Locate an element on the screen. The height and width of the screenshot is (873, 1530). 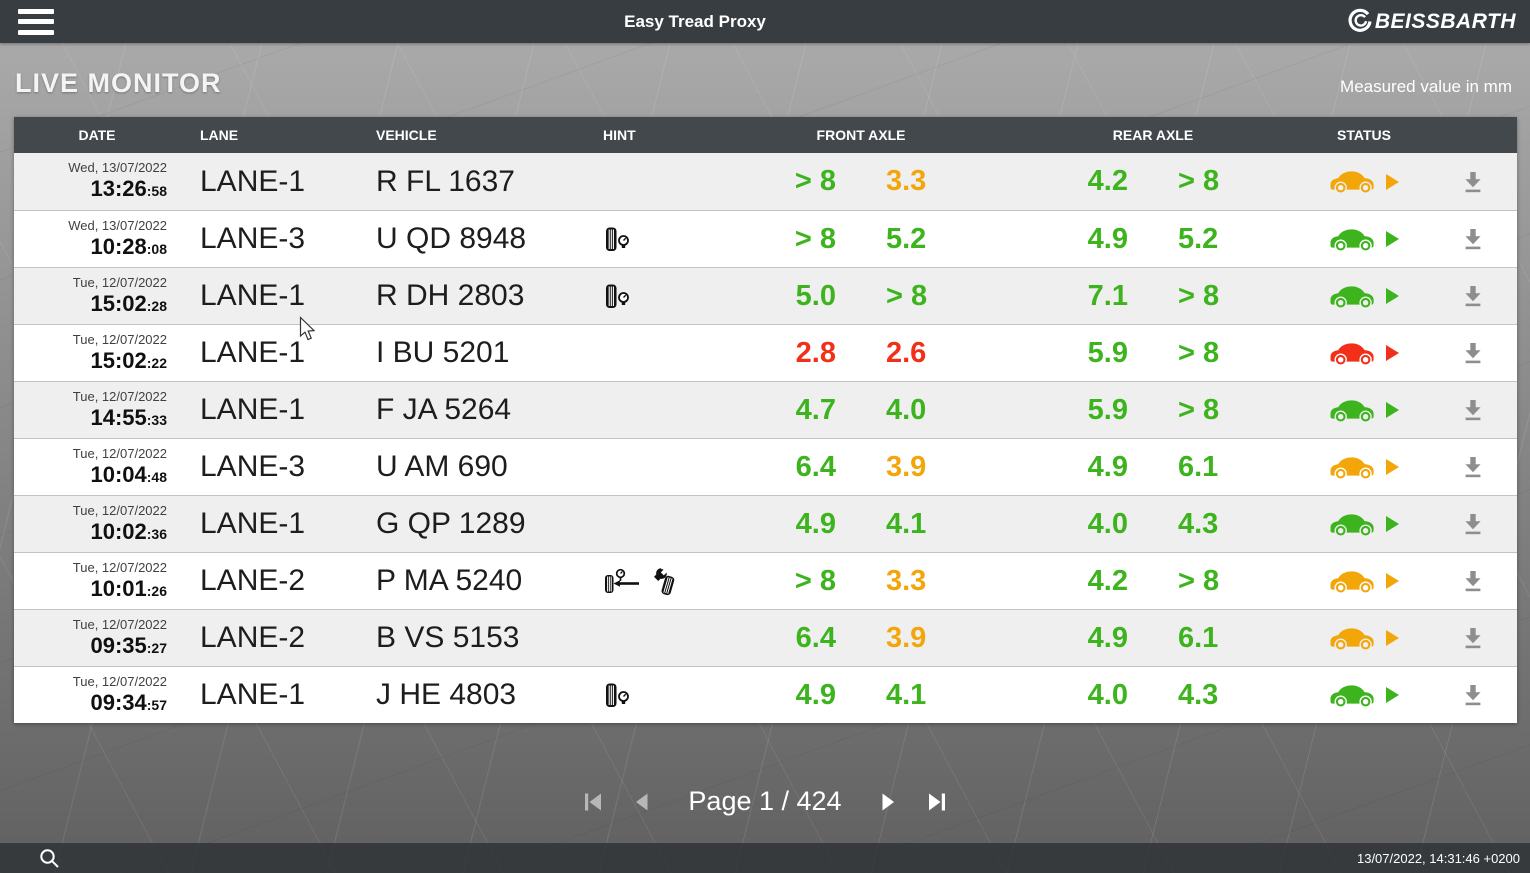
row-vehicle-plate: U QD 8948 is located at coordinates (451, 238).